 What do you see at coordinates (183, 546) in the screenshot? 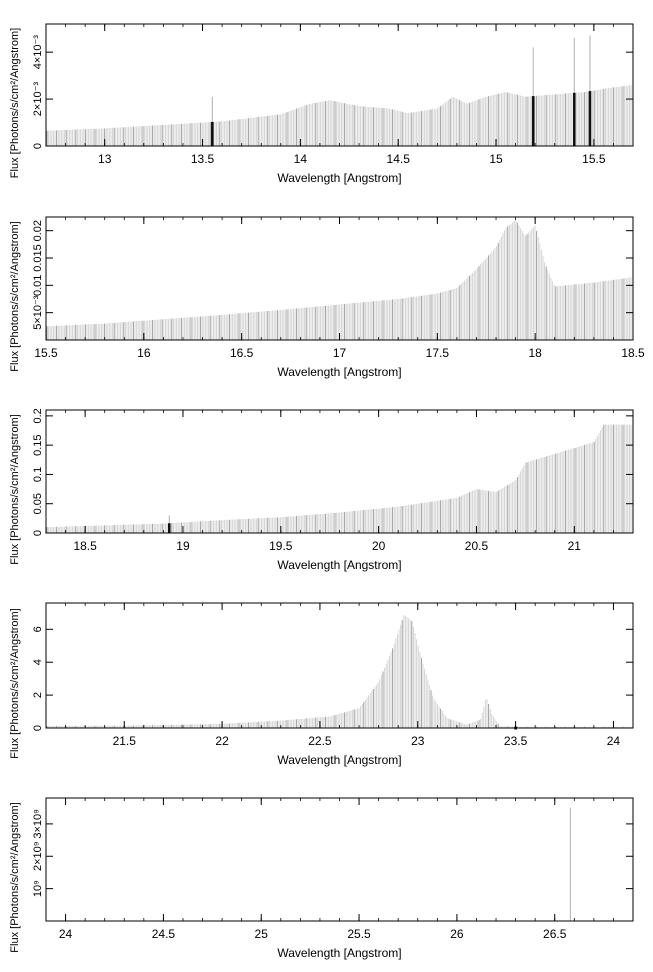
I see `x-tick-label: 19` at bounding box center [183, 546].